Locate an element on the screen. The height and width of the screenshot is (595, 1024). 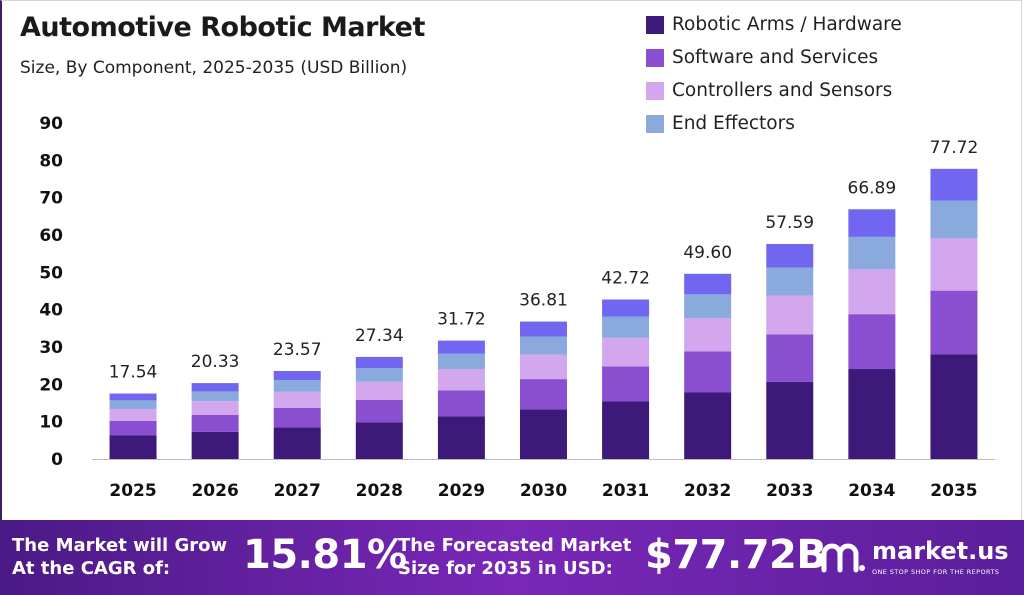
forecast-caption-line2: Size for 2035 in USD: is located at coordinates (505, 568).